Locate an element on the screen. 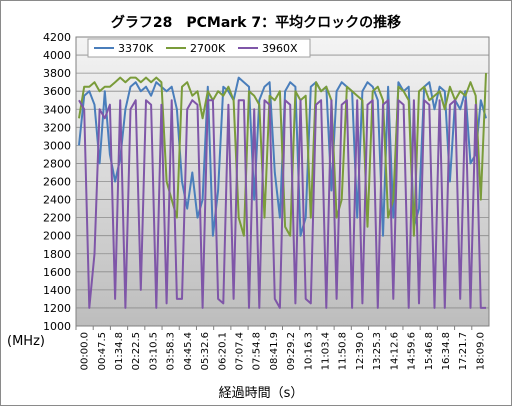 The image size is (512, 406). y-tick-label: 1000 is located at coordinates (57, 326).